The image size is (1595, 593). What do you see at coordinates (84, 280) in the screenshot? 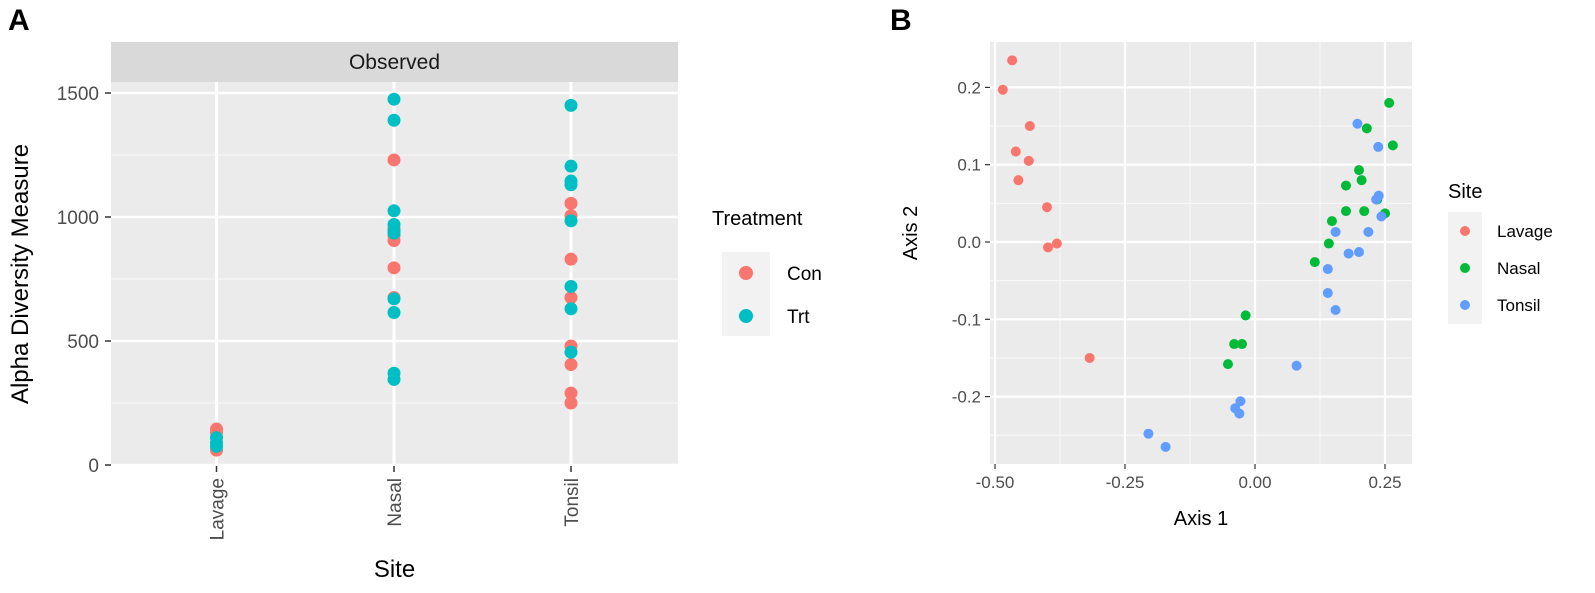
I see `plot-a-y-ticks: 0 500 1000 1500` at bounding box center [84, 280].